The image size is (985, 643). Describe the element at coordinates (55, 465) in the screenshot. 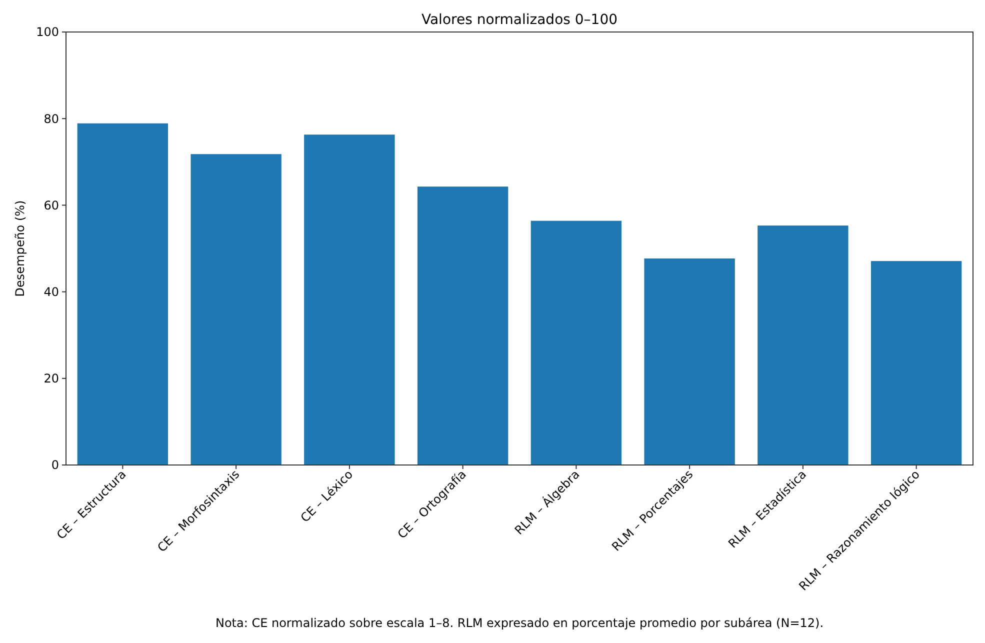

I see `y-tick-label: 0` at that location.